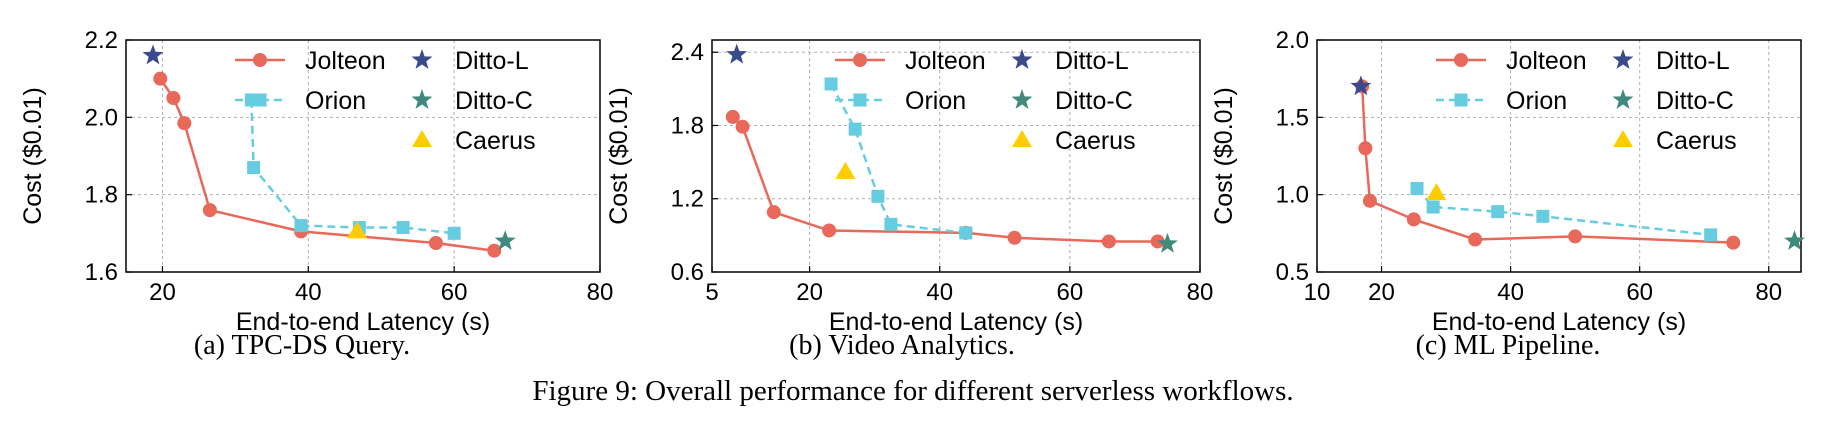 The image size is (1827, 422). Describe the element at coordinates (687, 52) in the screenshot. I see `y-tick-label: 2.4` at that location.